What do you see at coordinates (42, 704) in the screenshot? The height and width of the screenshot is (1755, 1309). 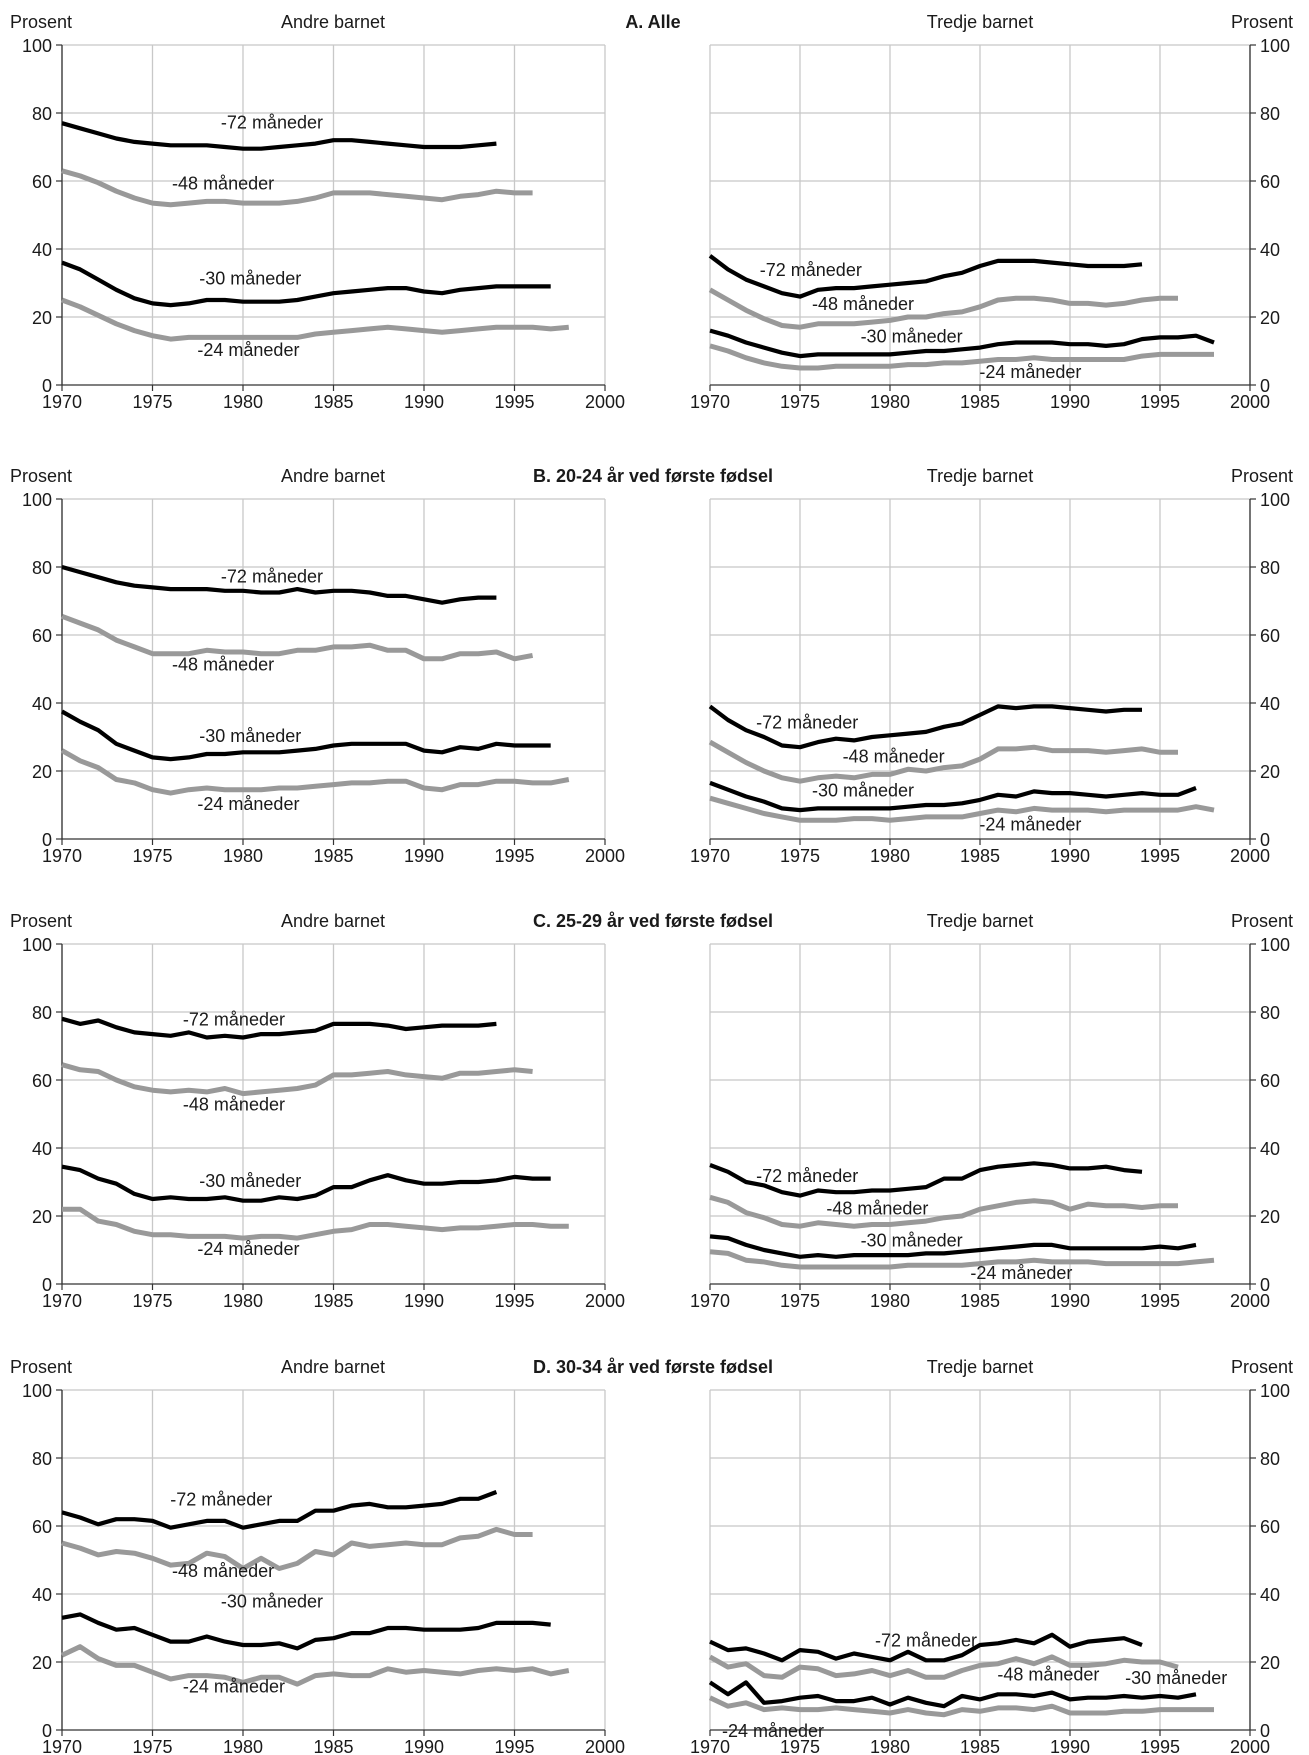 I see `y-tick-label: 40` at bounding box center [42, 704].